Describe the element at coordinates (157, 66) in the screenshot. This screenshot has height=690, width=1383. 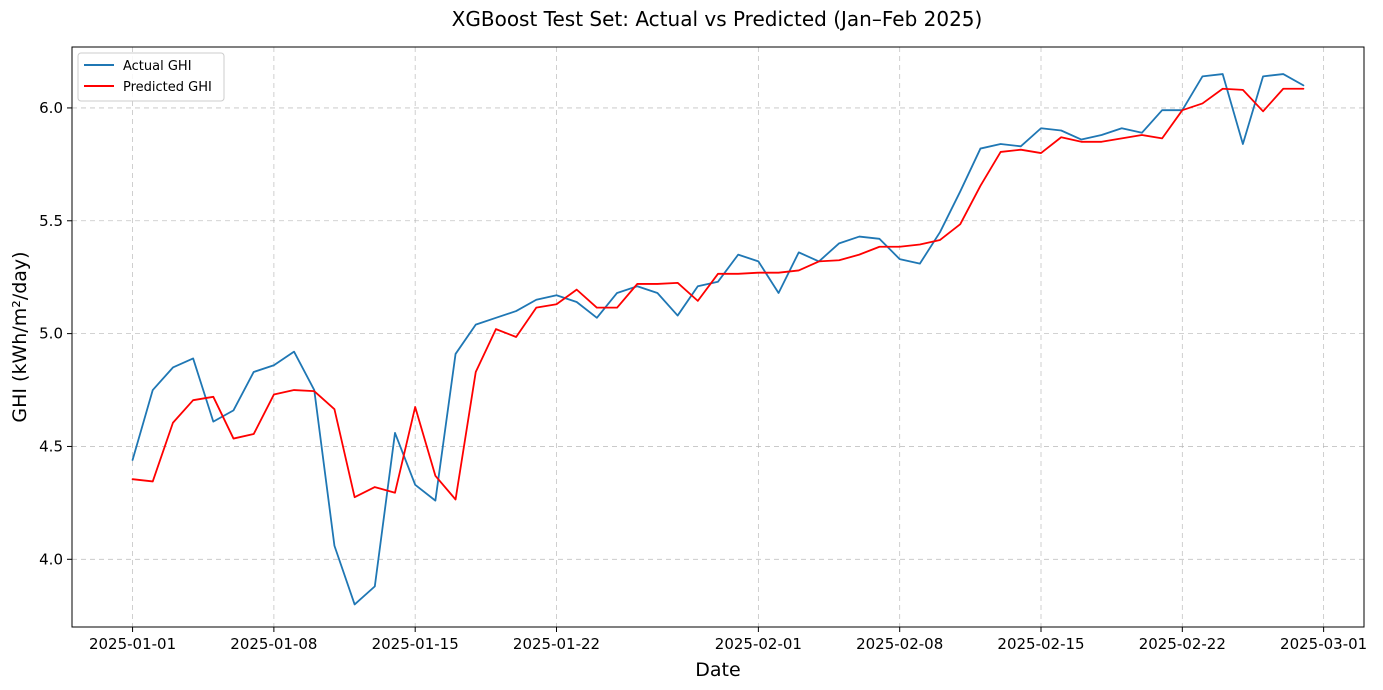
I see `legend-label-actual: Actual GHI` at that location.